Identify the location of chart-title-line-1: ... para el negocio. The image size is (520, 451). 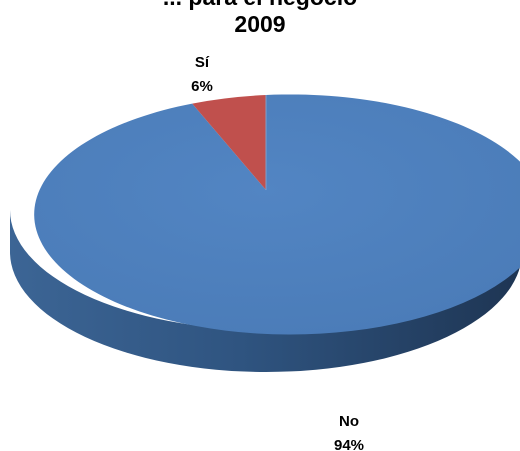
(260, 5).